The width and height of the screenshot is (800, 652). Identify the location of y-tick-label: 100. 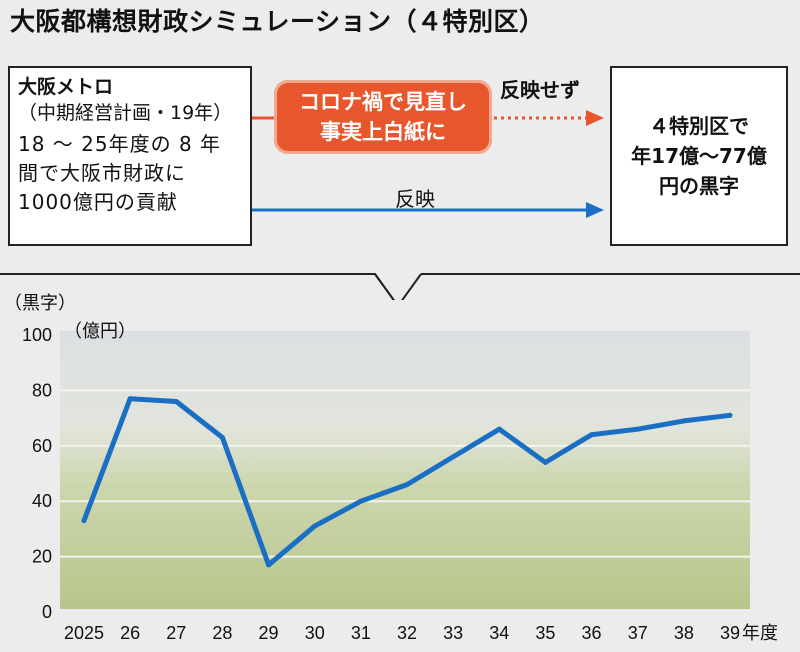
(37, 335).